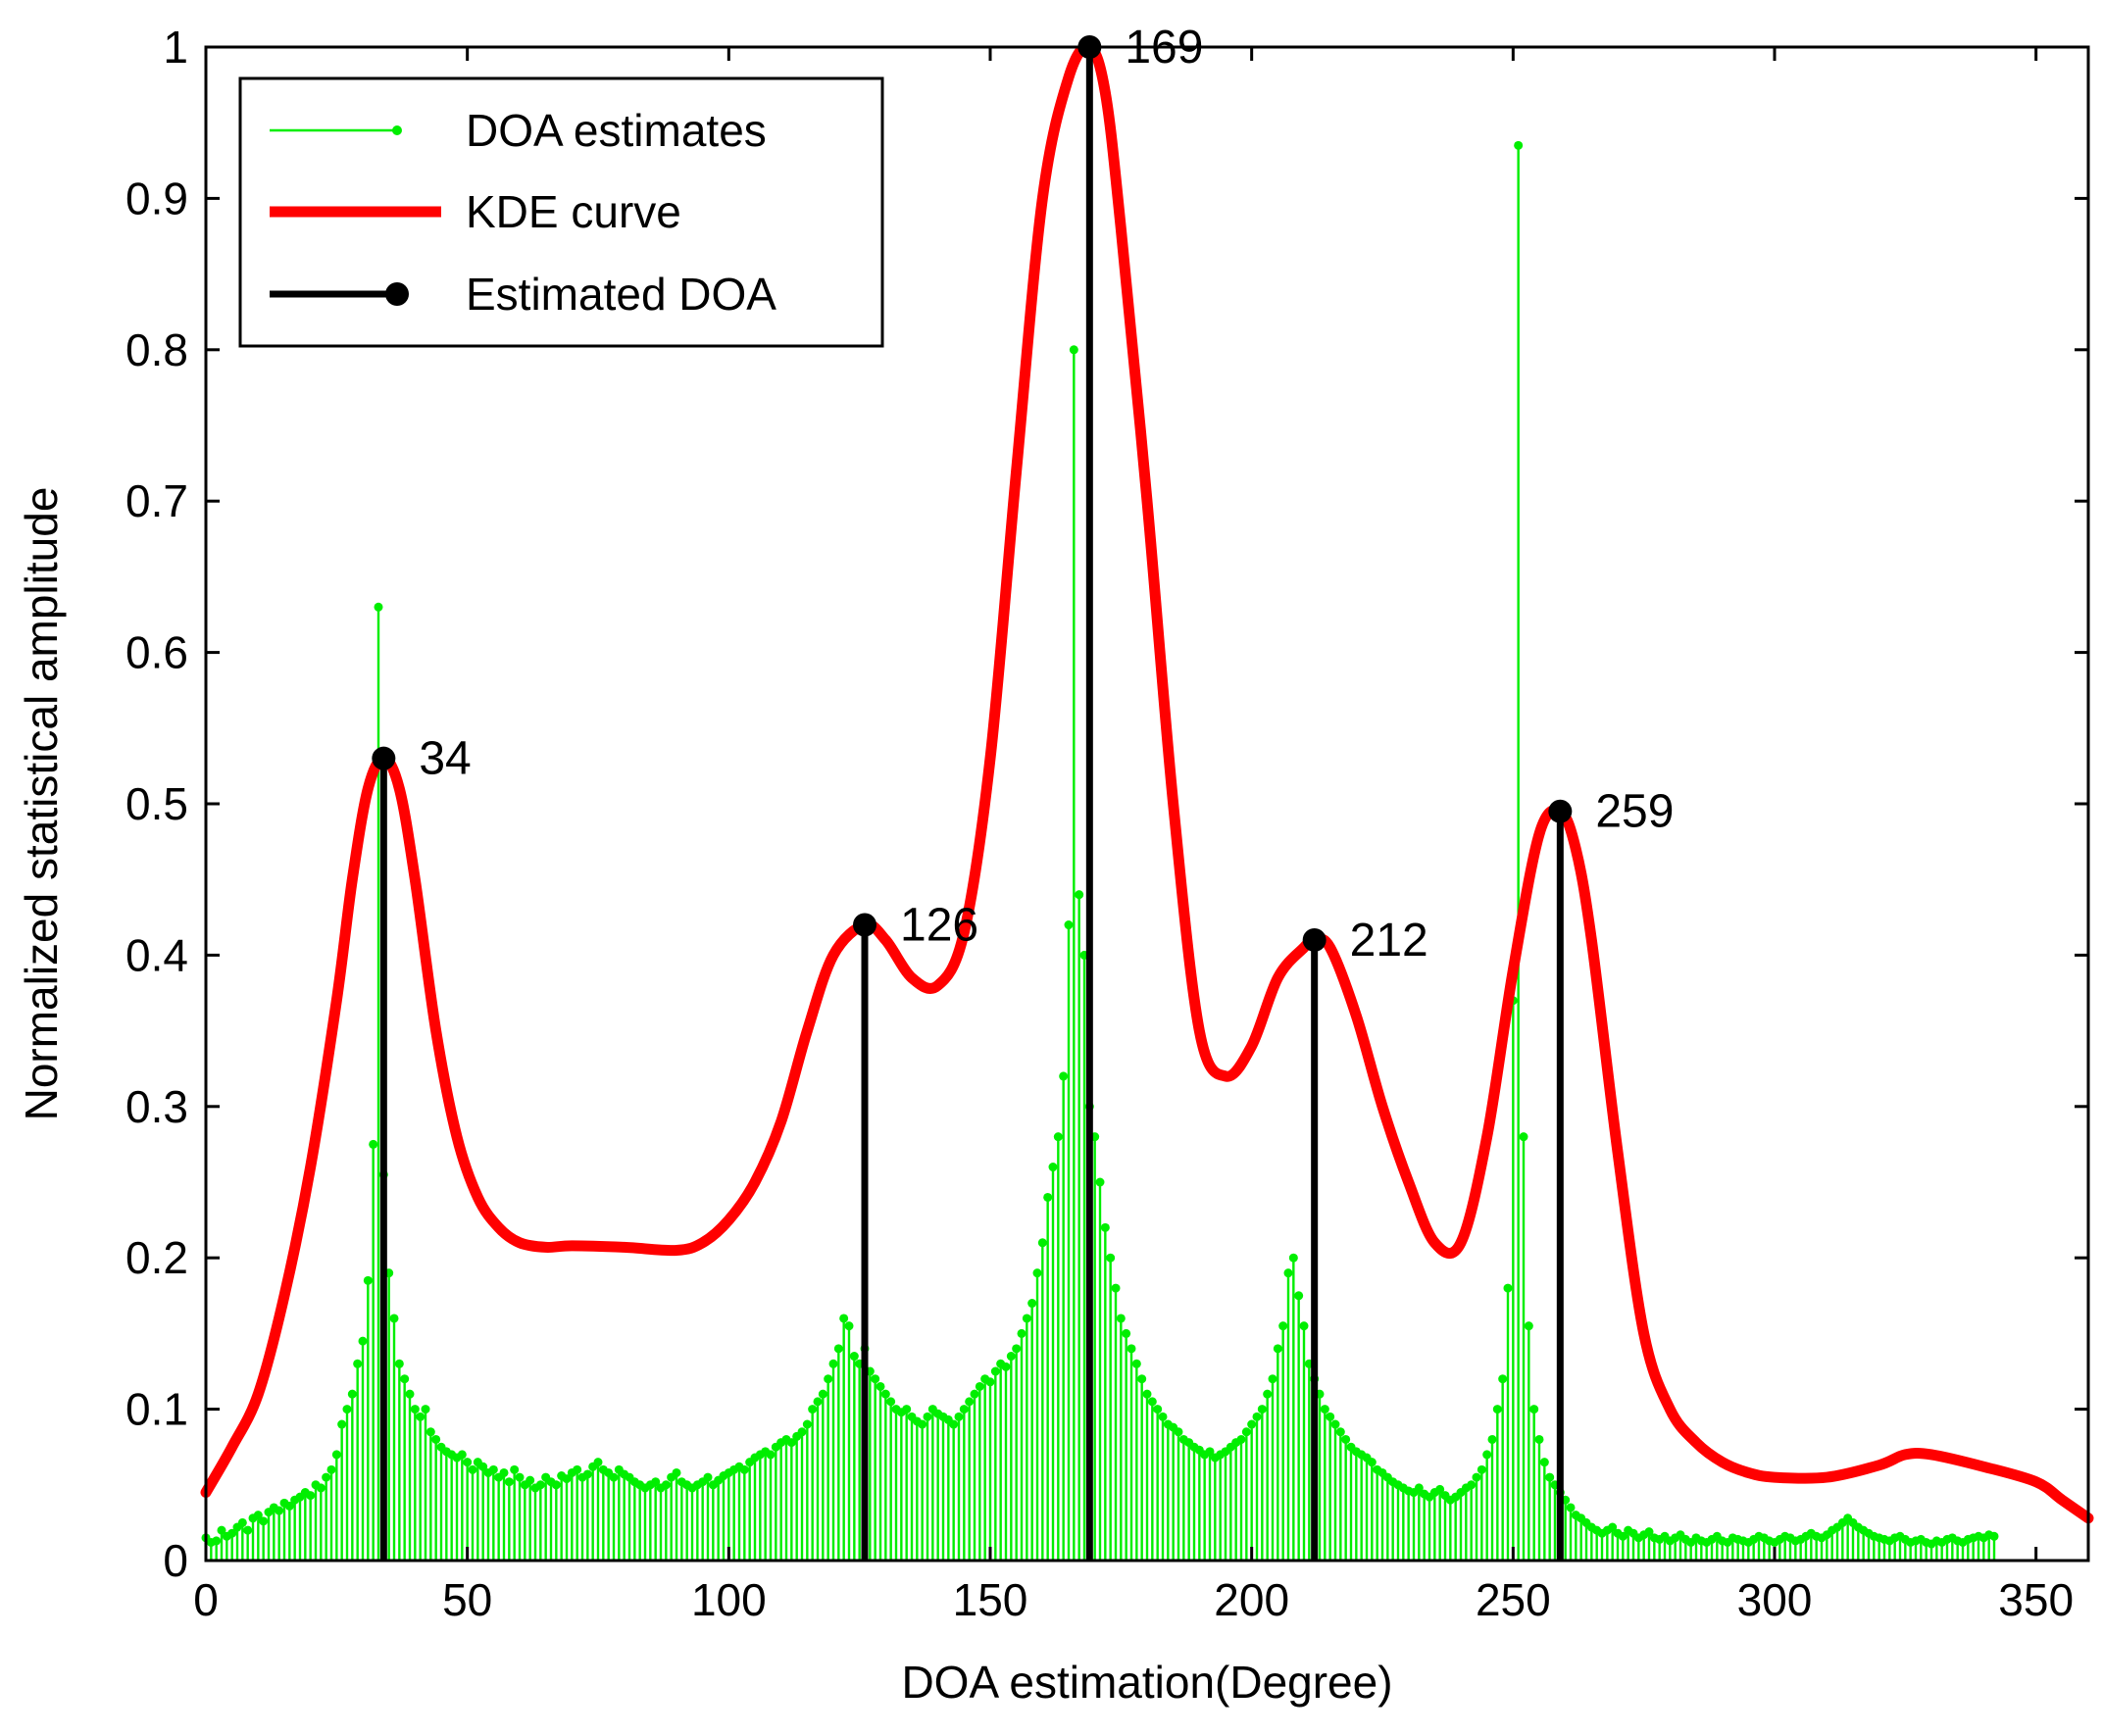 This screenshot has height=1736, width=2103. What do you see at coordinates (156, 652) in the screenshot?
I see `y-tick-label: 0.6` at bounding box center [156, 652].